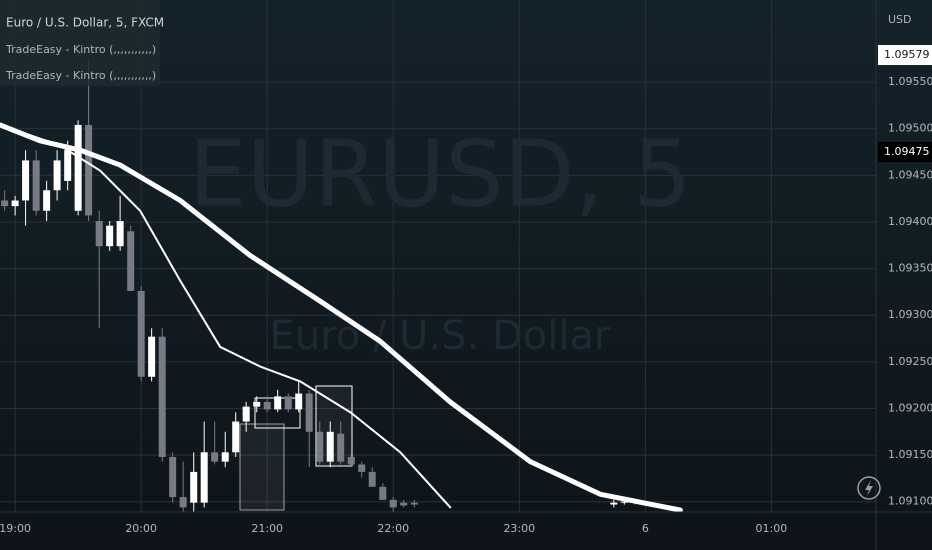 The image size is (932, 550). Describe the element at coordinates (910, 314) in the screenshot. I see `y-tick-label: 1.09300` at that location.